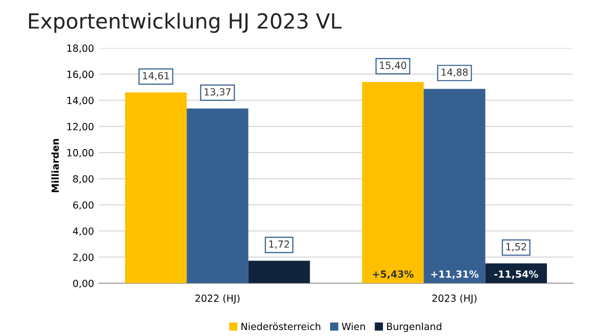  Describe the element at coordinates (83, 284) in the screenshot. I see `y-tick-label: 0,00` at that location.